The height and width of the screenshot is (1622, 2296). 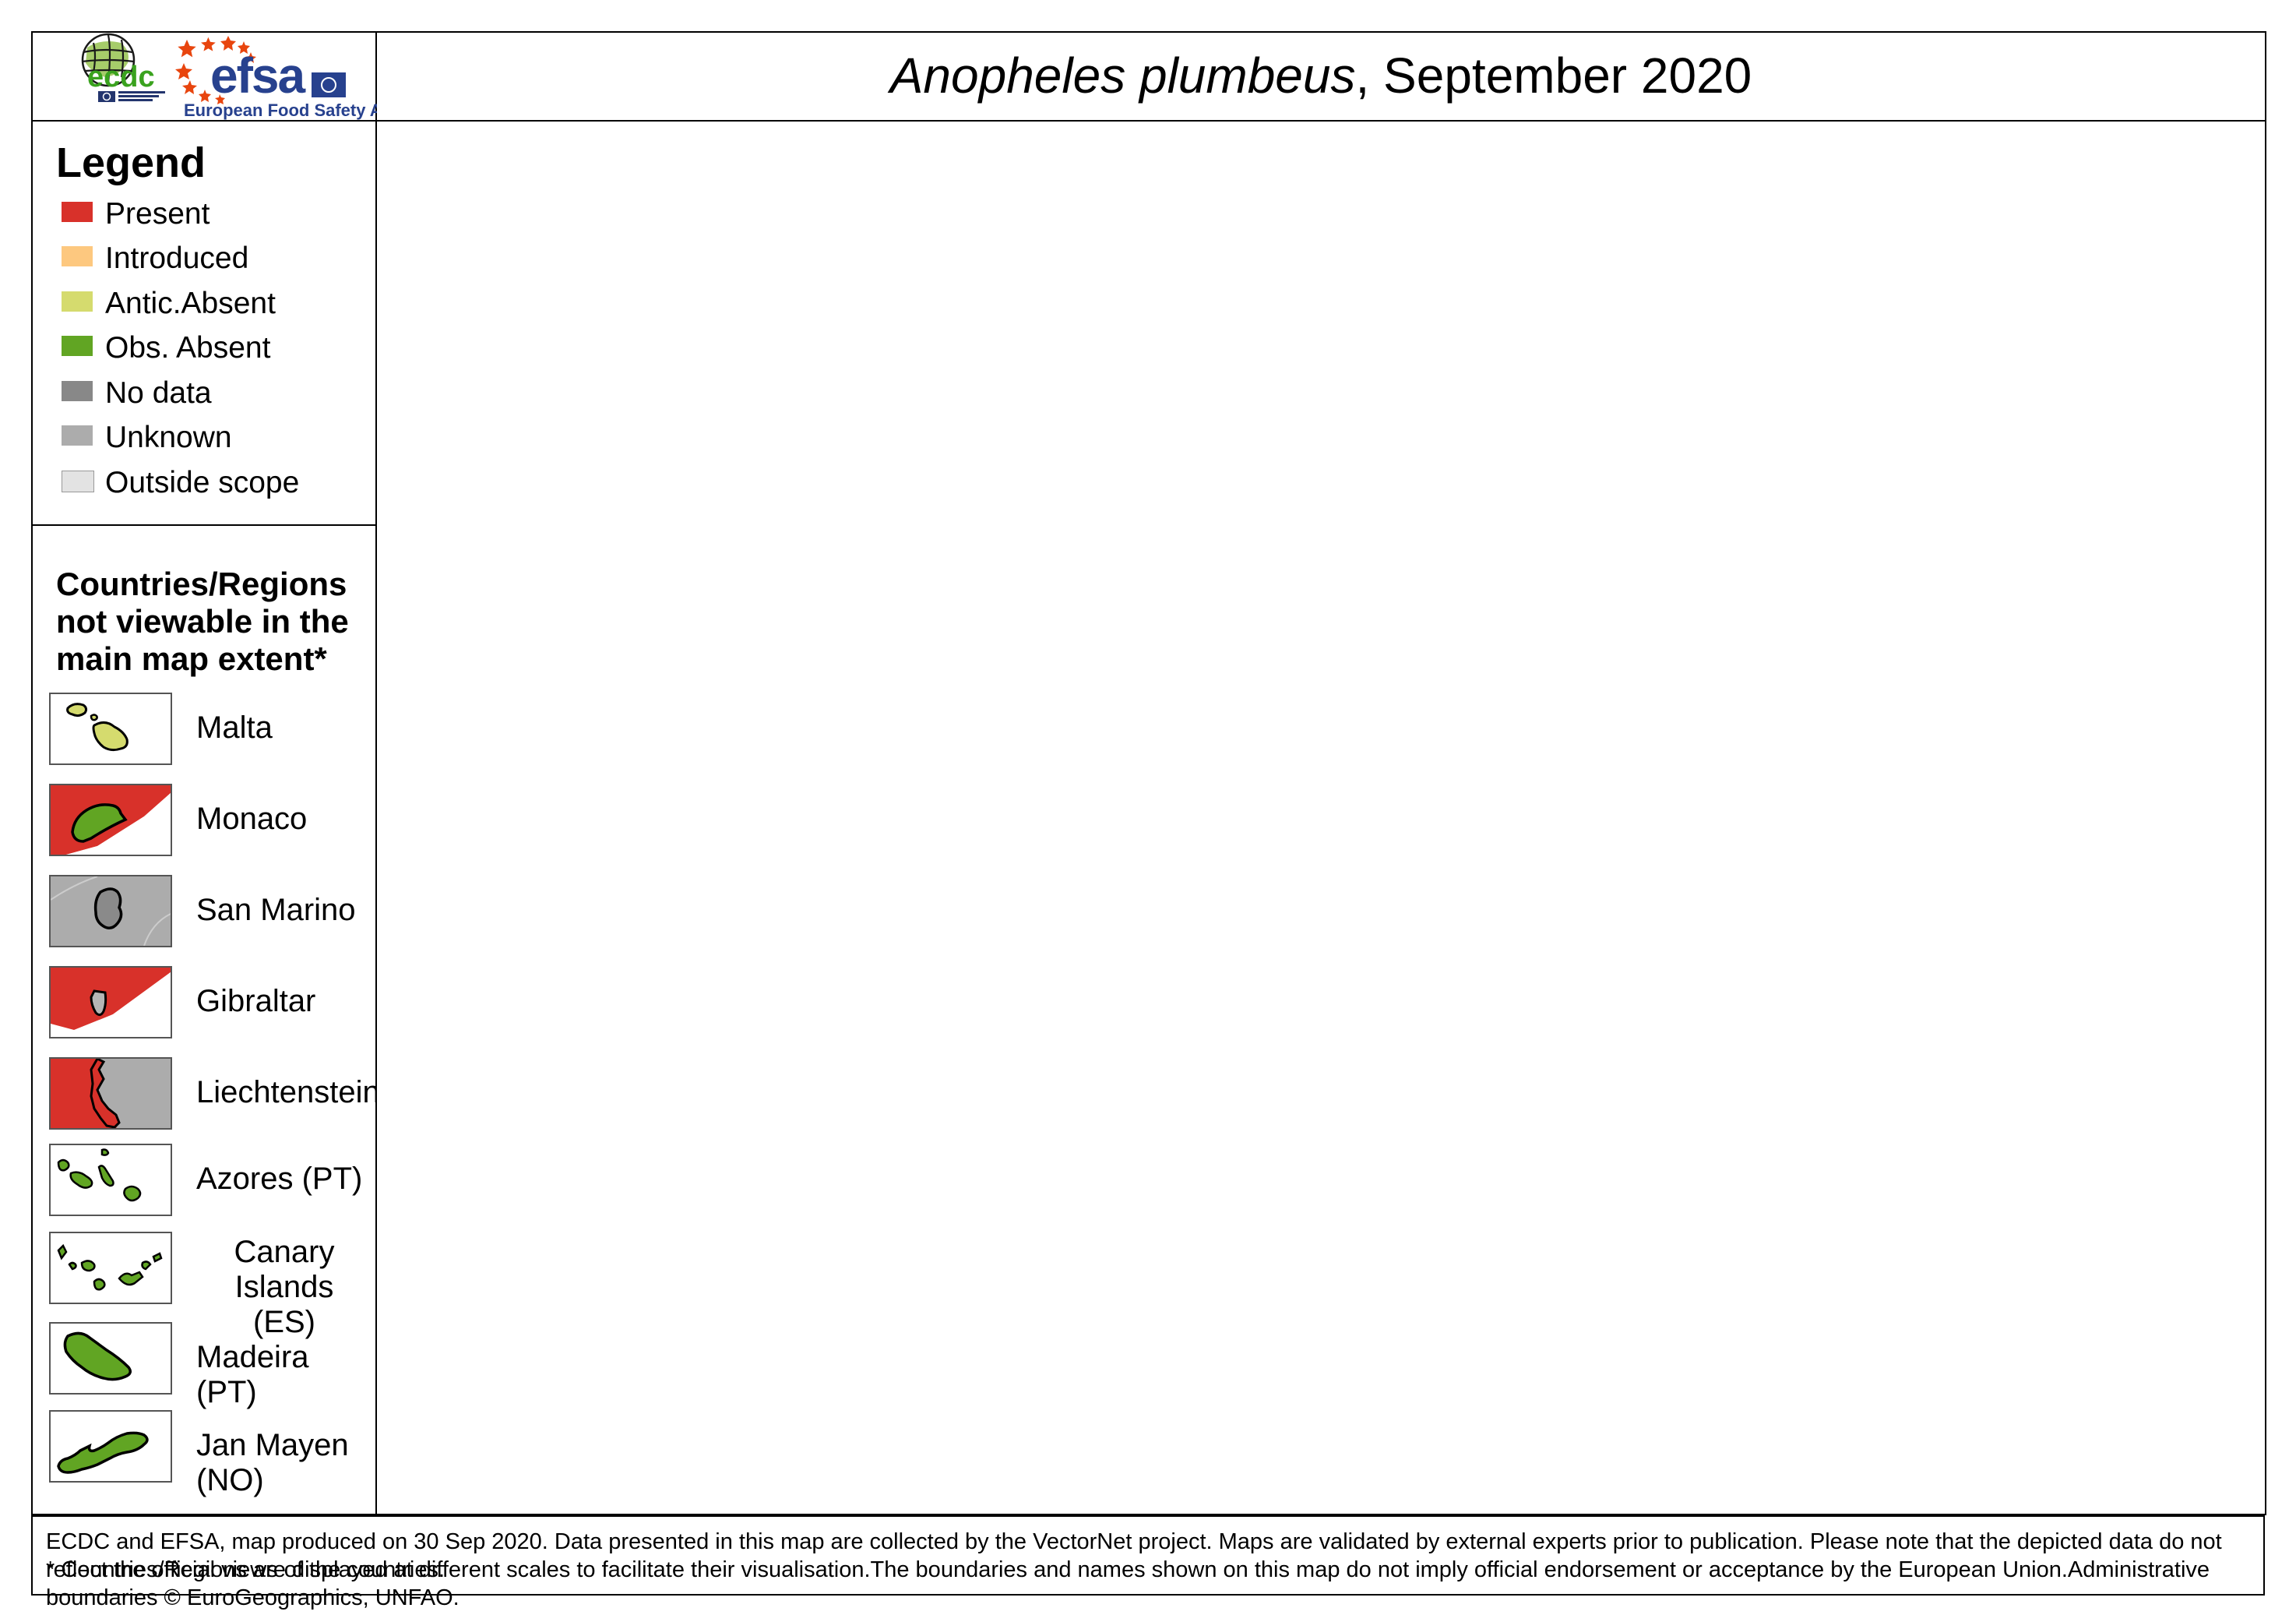 I want to click on svg-text: ecdc, so click(x=121, y=77).